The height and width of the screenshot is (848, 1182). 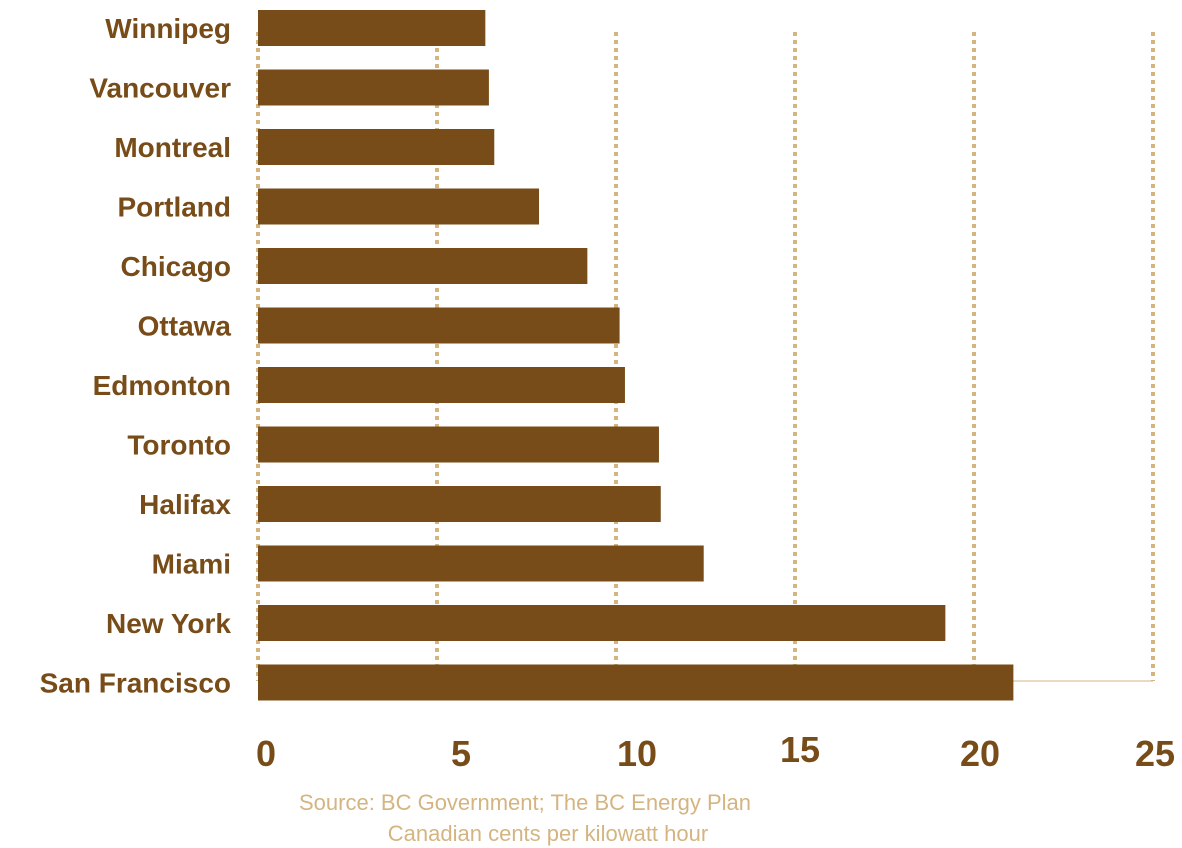 What do you see at coordinates (637, 753) in the screenshot?
I see `x-tick-label-10: 10` at bounding box center [637, 753].